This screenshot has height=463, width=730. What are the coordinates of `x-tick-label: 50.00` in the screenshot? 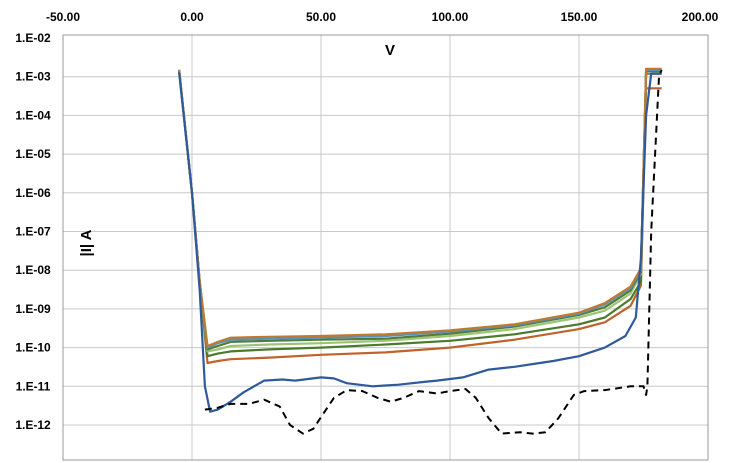 It's located at (321, 17).